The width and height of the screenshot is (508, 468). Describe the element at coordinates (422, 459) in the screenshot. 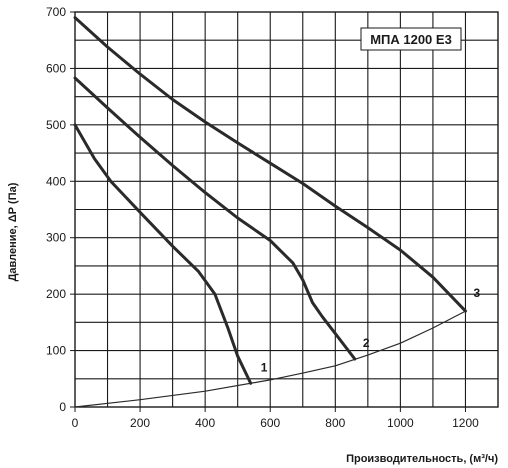

I see `x-axis-label: Производительность, (м³/ч)` at that location.